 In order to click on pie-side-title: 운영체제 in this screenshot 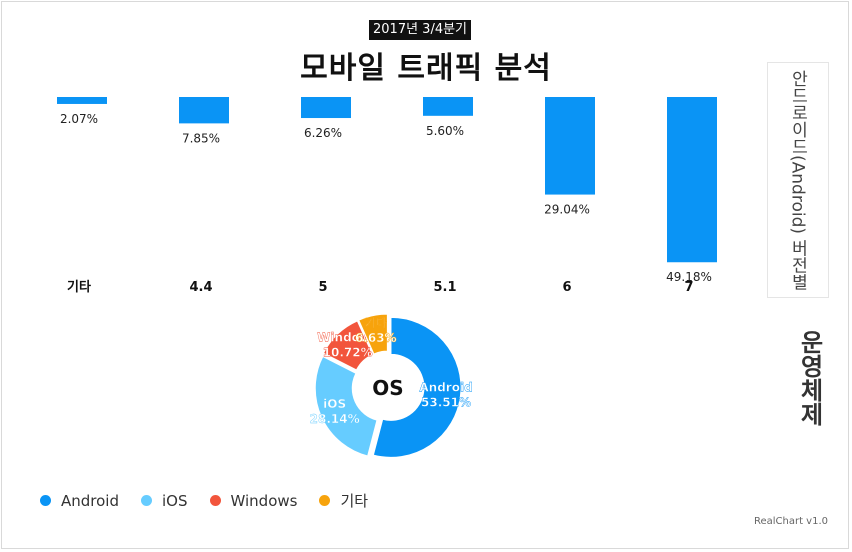, I will do `click(809, 378)`.